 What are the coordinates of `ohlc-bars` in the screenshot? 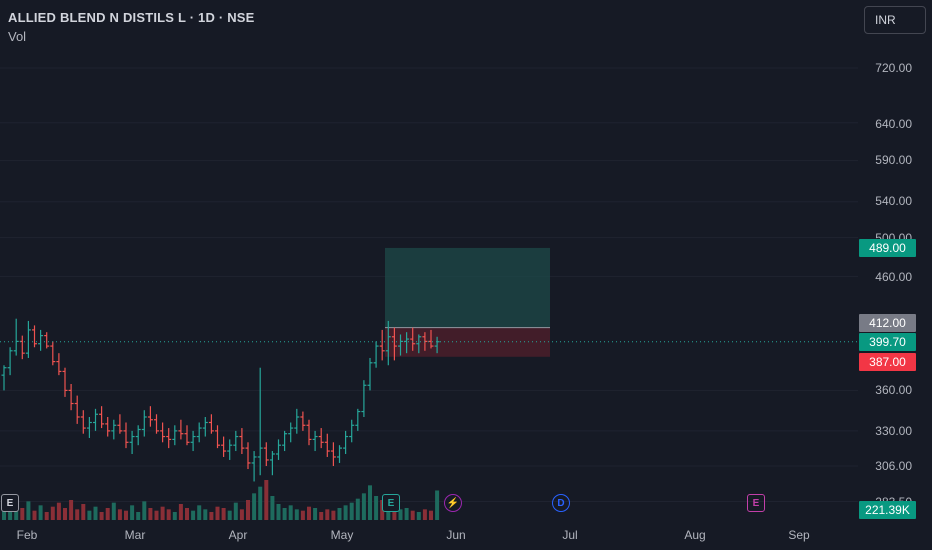 It's located at (220, 400).